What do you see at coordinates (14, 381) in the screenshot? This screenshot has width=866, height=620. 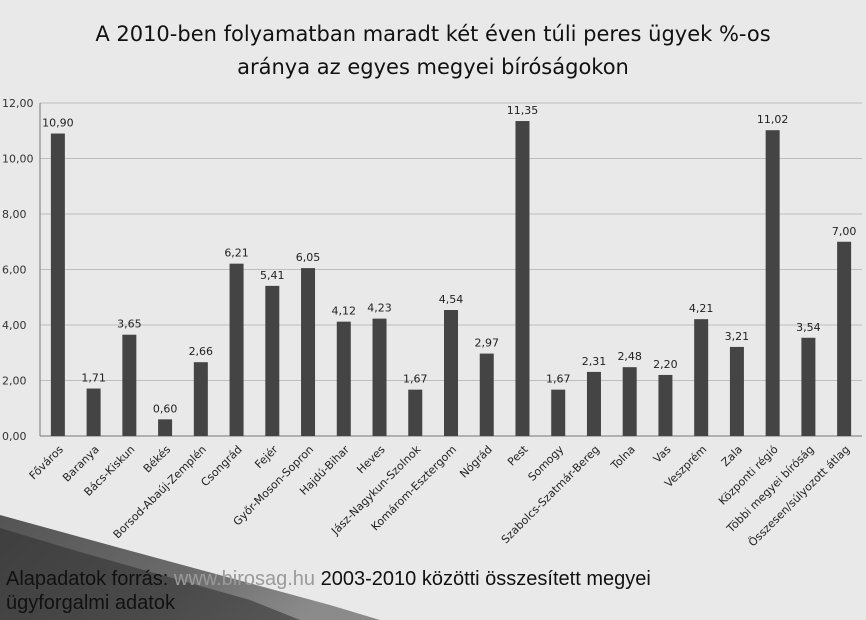 I see `y-tick-label: 2,00` at bounding box center [14, 381].